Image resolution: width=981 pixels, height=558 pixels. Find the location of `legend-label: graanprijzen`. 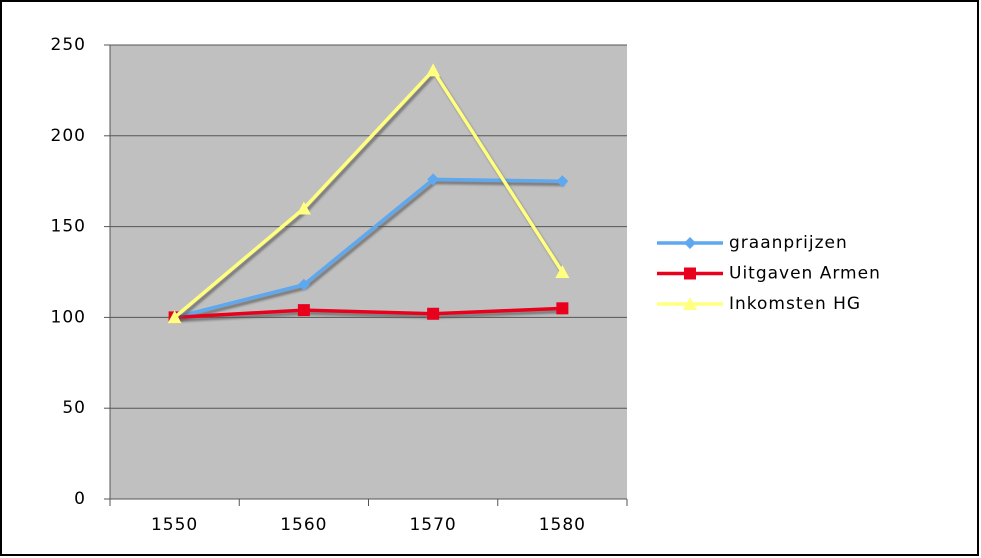

legend-label: graanprijzen is located at coordinates (788, 243).